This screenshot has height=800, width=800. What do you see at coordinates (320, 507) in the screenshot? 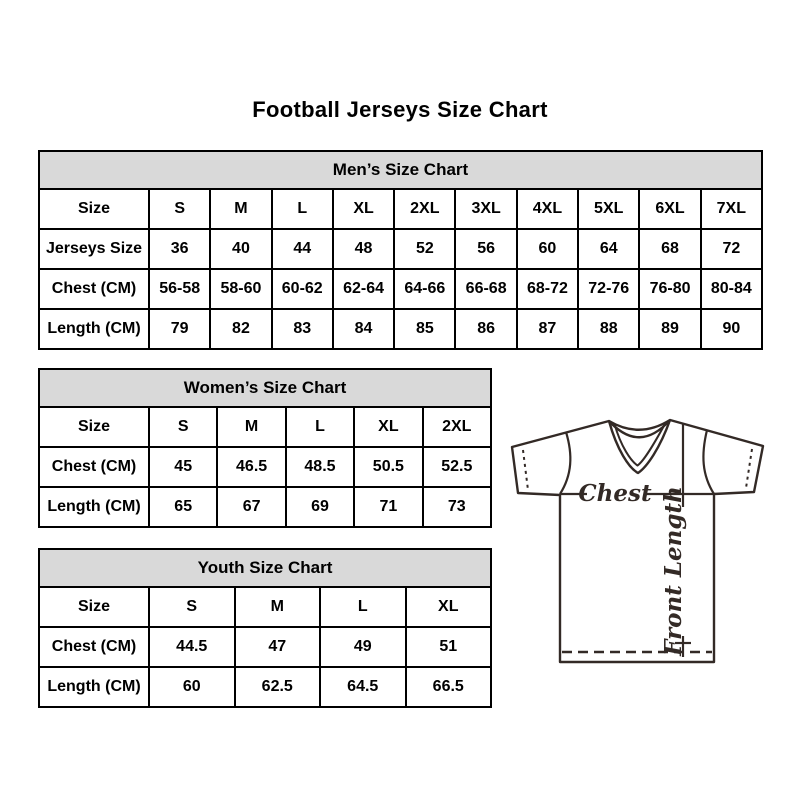
I see `size-cell: 69` at bounding box center [320, 507].